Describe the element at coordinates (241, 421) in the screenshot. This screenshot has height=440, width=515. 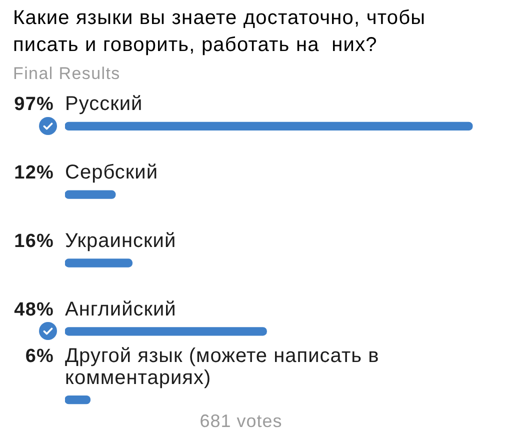
I see `text: 681 votes` at that location.